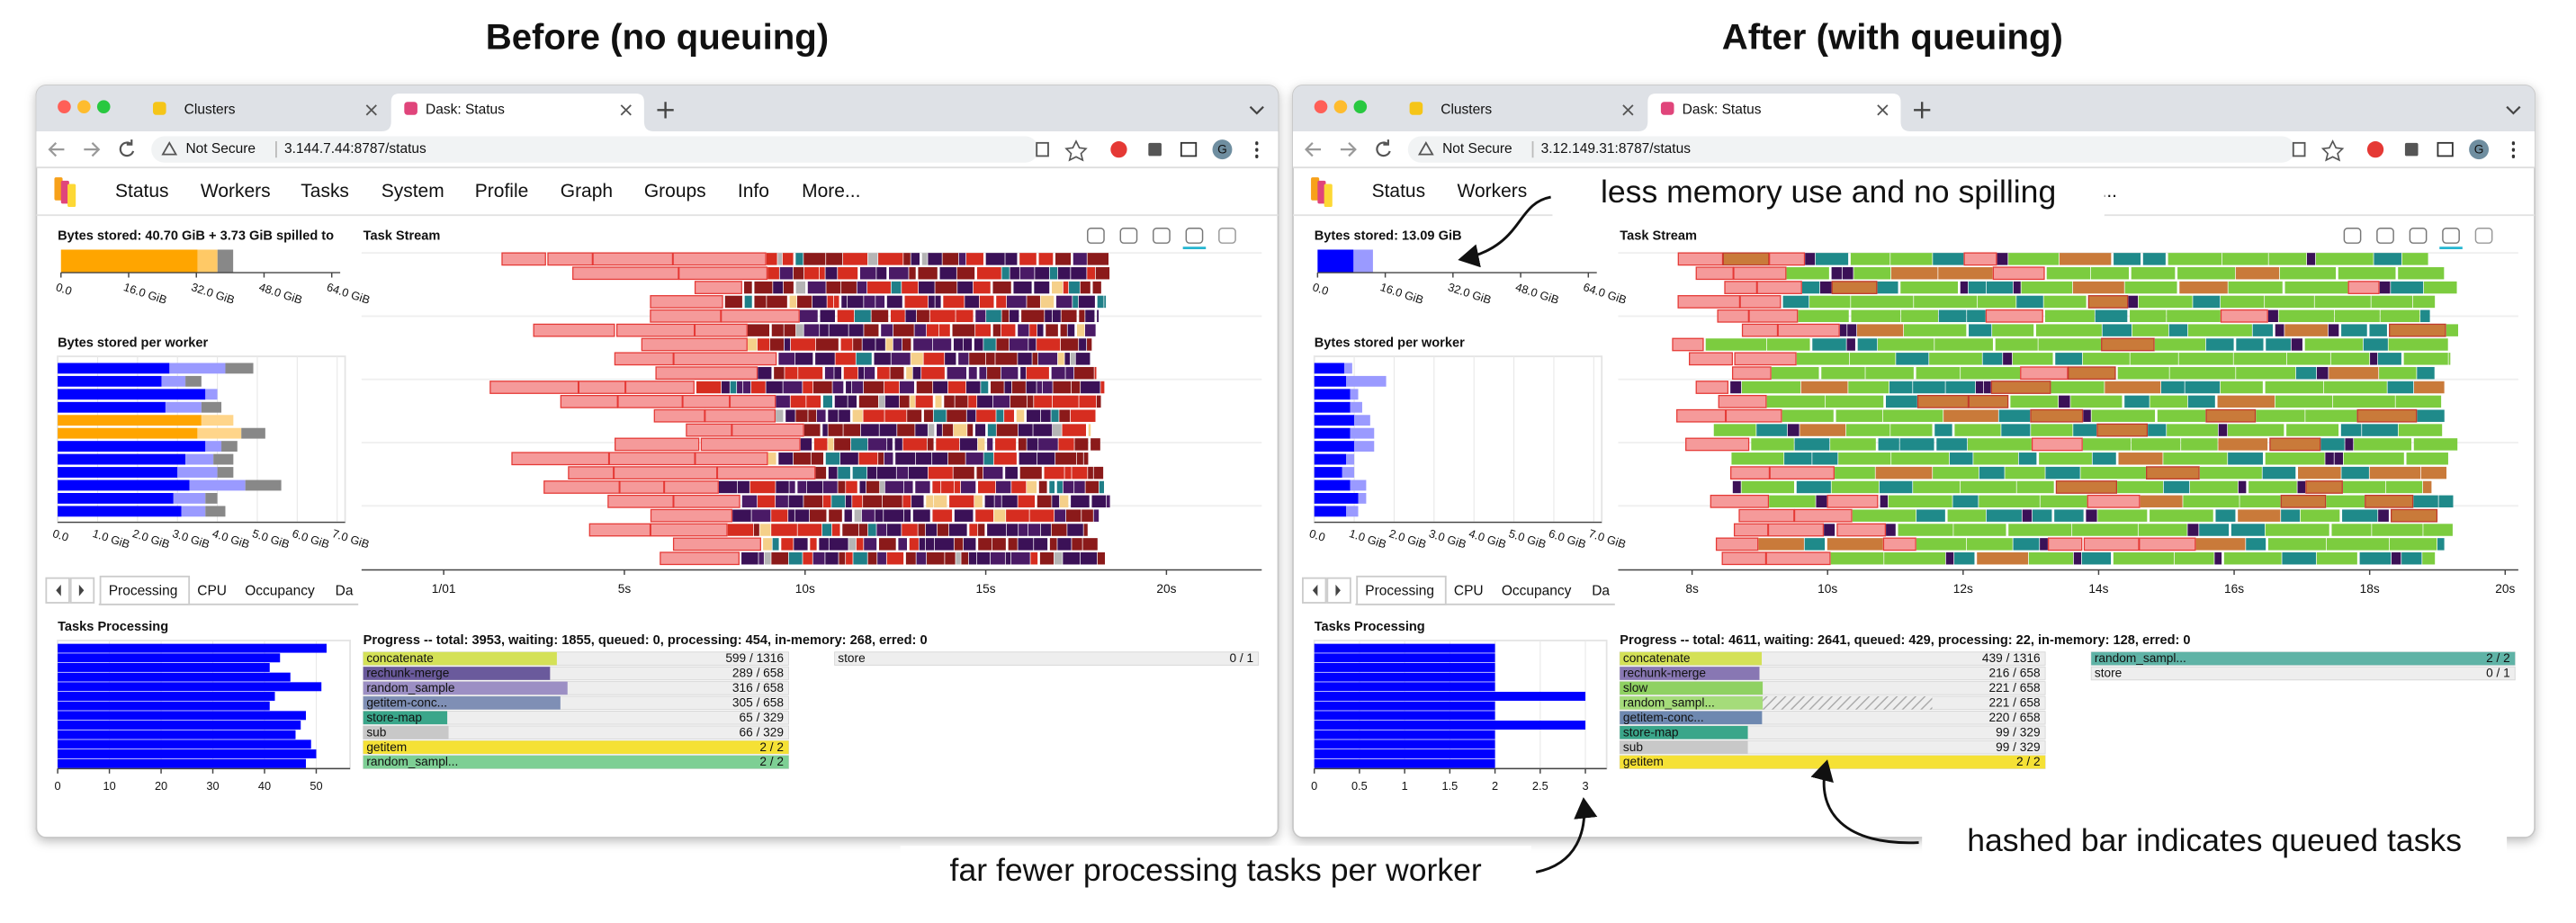 This screenshot has width=2576, height=923. What do you see at coordinates (218, 485) in the screenshot?
I see `worker-memory-segment` at bounding box center [218, 485].